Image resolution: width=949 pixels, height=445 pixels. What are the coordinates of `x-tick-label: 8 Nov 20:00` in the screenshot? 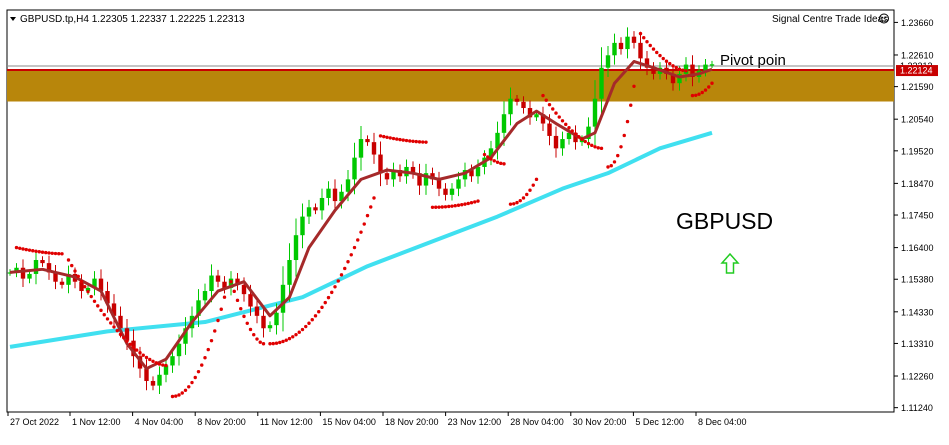 It's located at (221, 422).